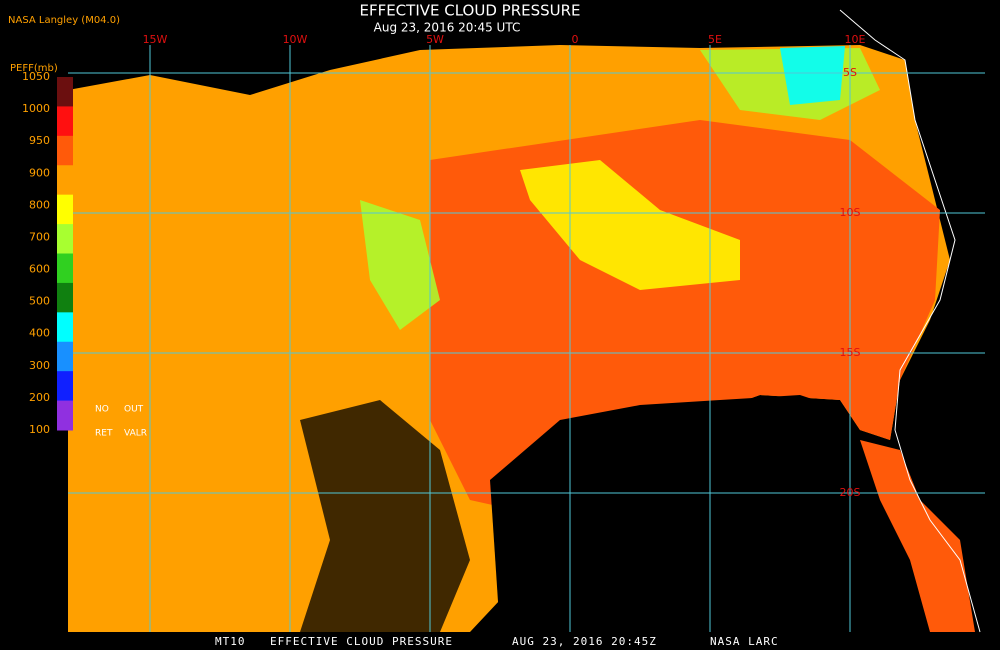 The width and height of the screenshot is (1000, 650). I want to click on legend-label: 600, so click(39, 269).